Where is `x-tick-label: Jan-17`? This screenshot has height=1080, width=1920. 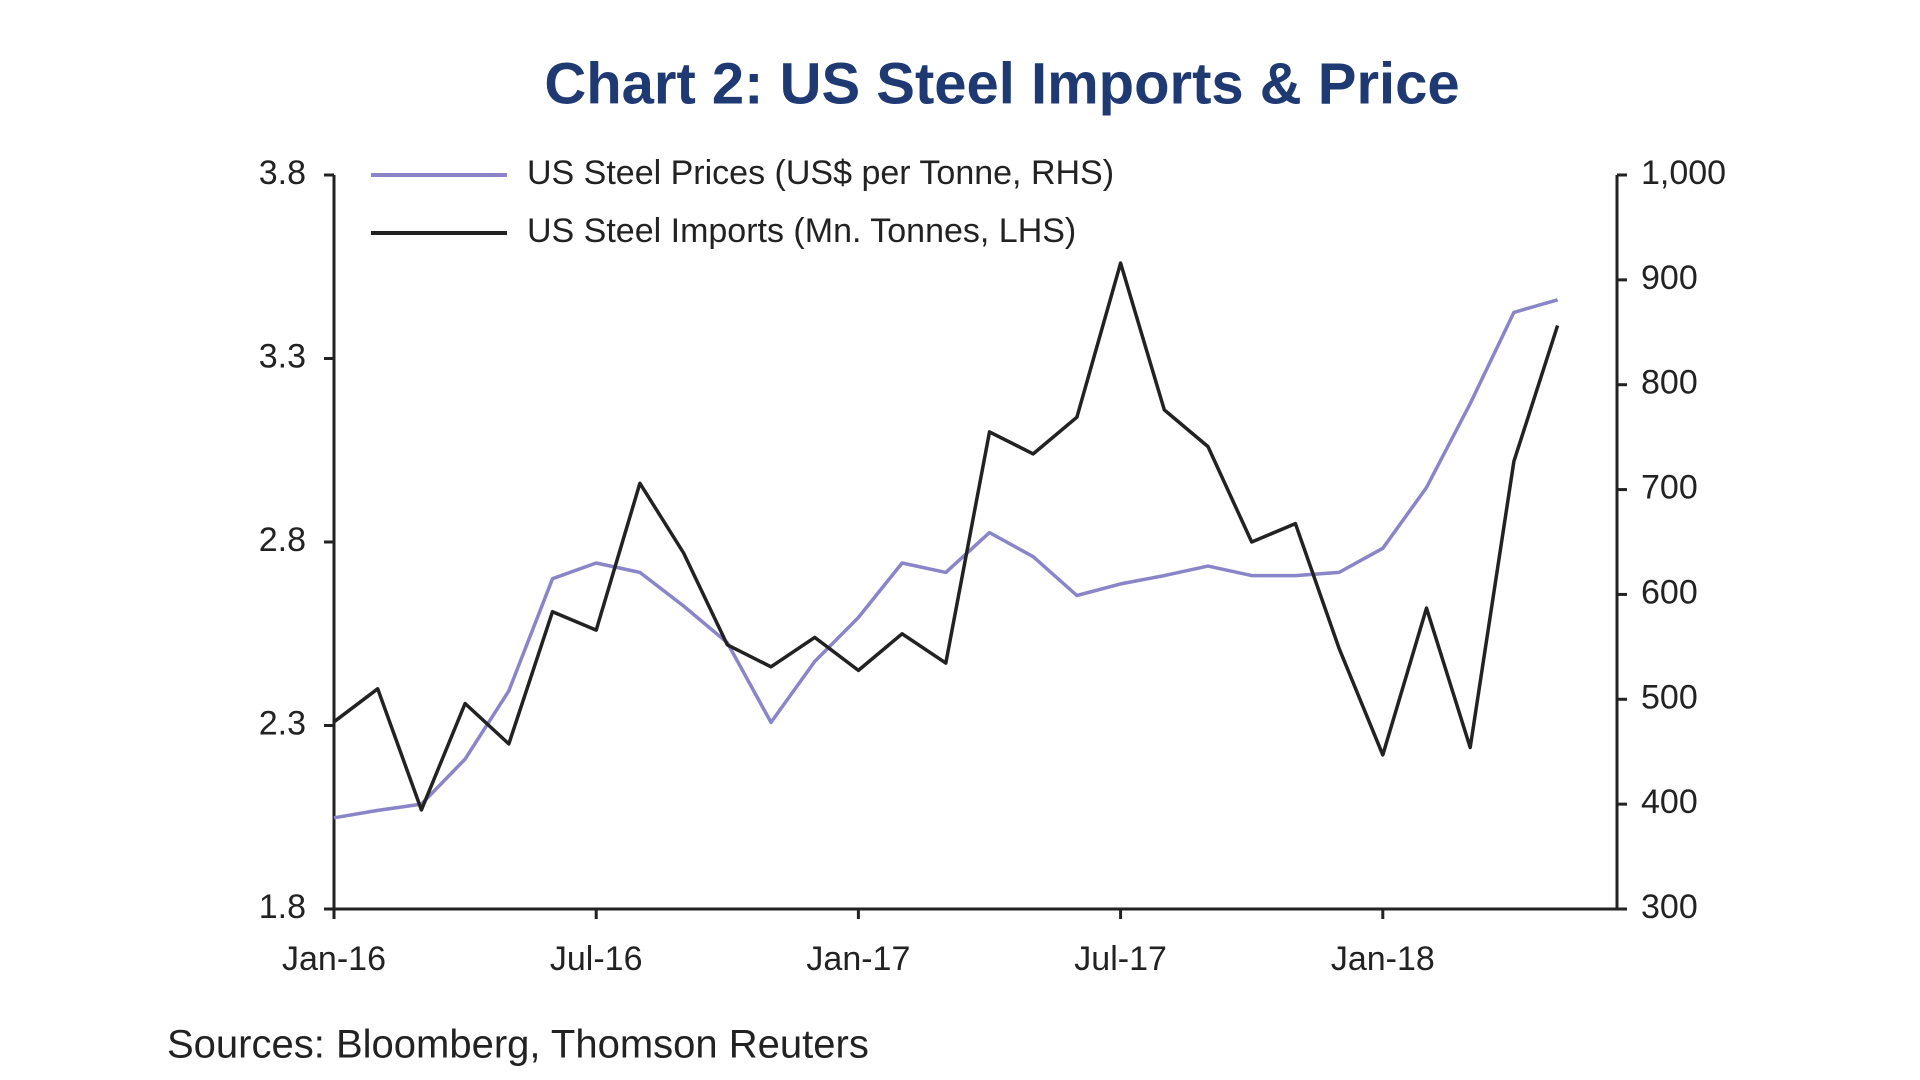 x-tick-label: Jan-17 is located at coordinates (858, 959).